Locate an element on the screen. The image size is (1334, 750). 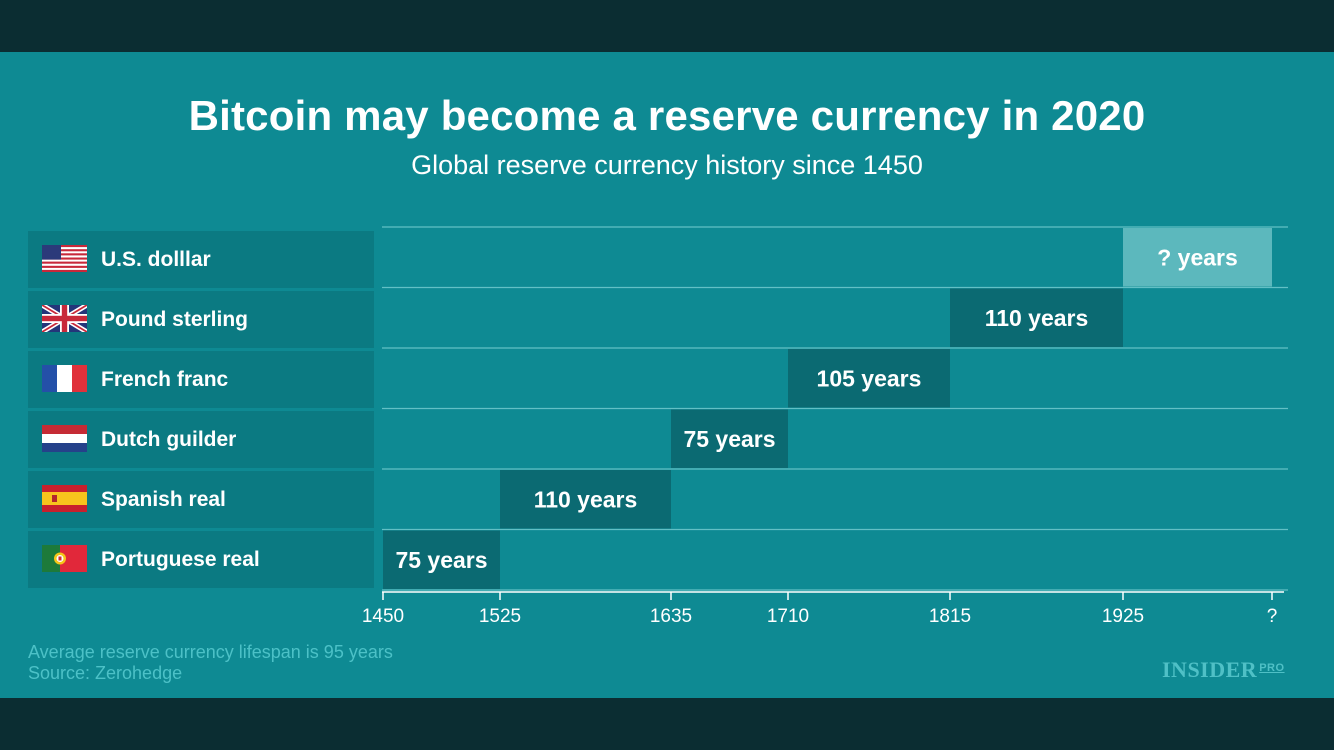
bar-data-label: ? years is located at coordinates (1197, 257).